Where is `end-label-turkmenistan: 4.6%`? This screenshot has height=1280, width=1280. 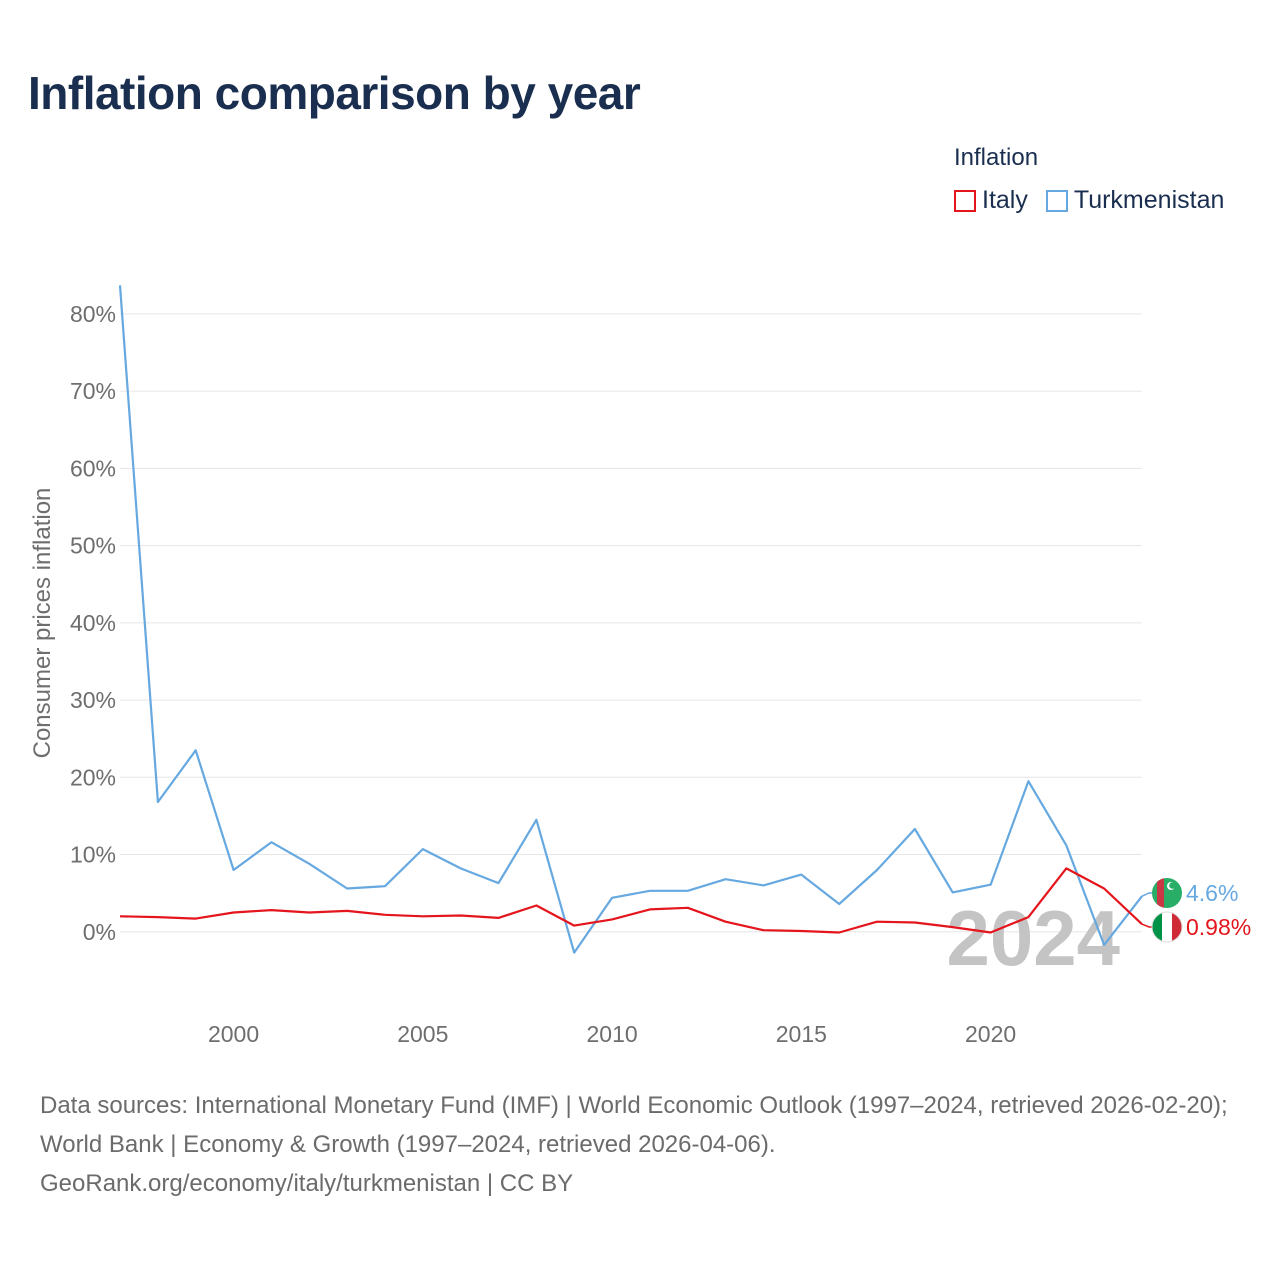 end-label-turkmenistan: 4.6% is located at coordinates (1212, 893).